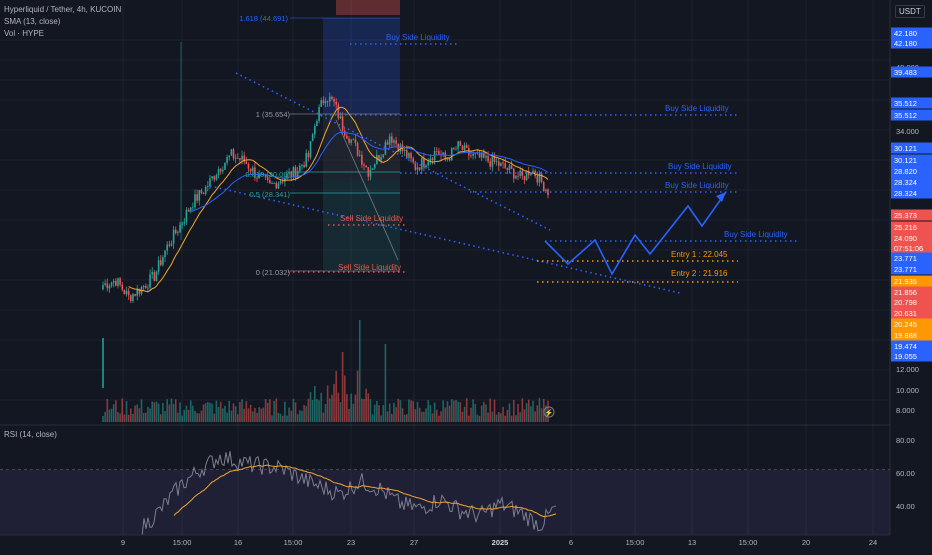  I want to click on price-tick-label: 34.000, so click(907, 131).